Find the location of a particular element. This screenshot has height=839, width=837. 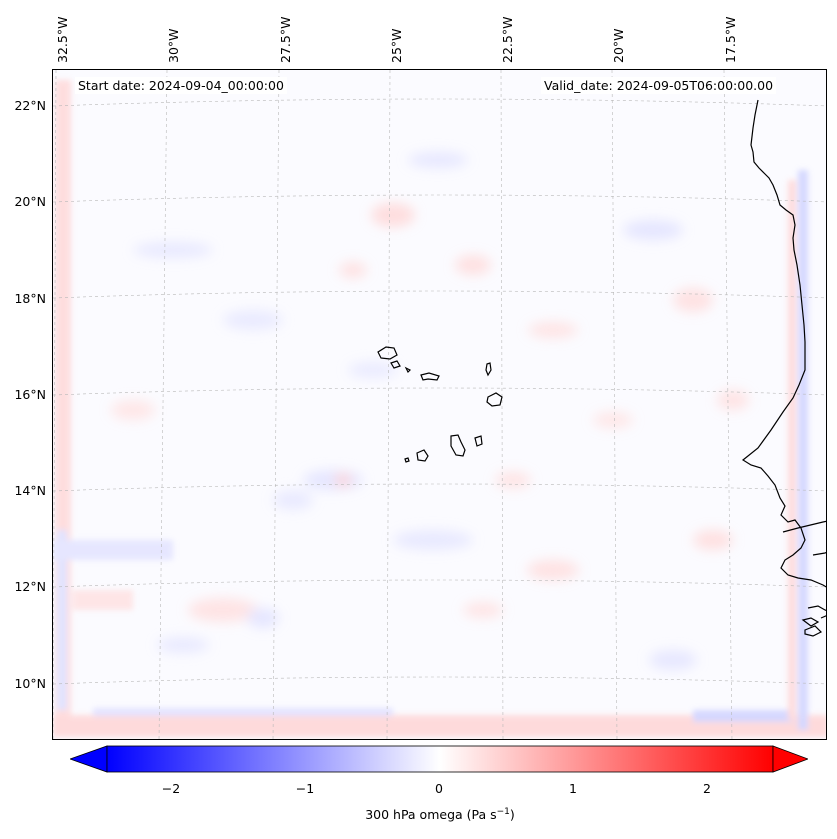

colorbar-gradient is located at coordinates (440, 759).